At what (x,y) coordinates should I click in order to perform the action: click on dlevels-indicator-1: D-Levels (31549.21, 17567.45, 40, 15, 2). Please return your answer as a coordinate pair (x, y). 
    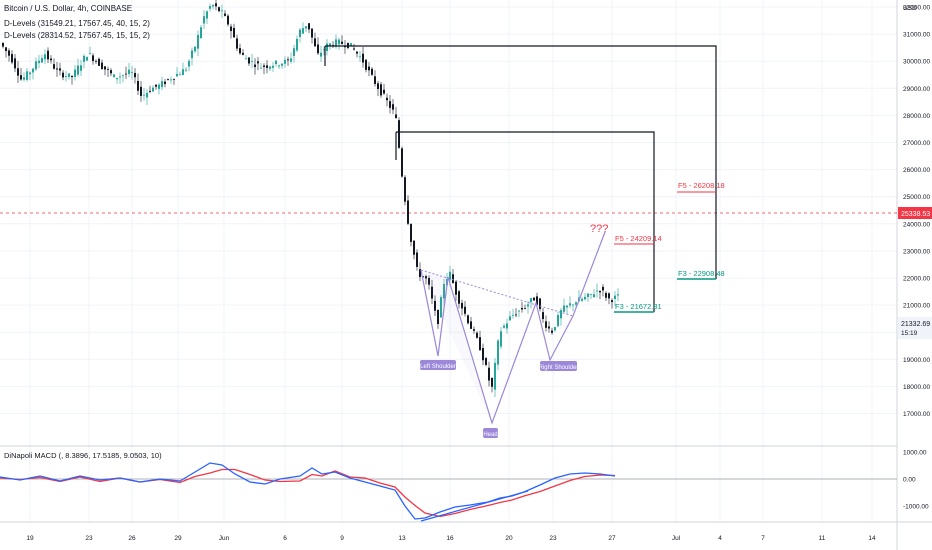
    Looking at the image, I should click on (77, 23).